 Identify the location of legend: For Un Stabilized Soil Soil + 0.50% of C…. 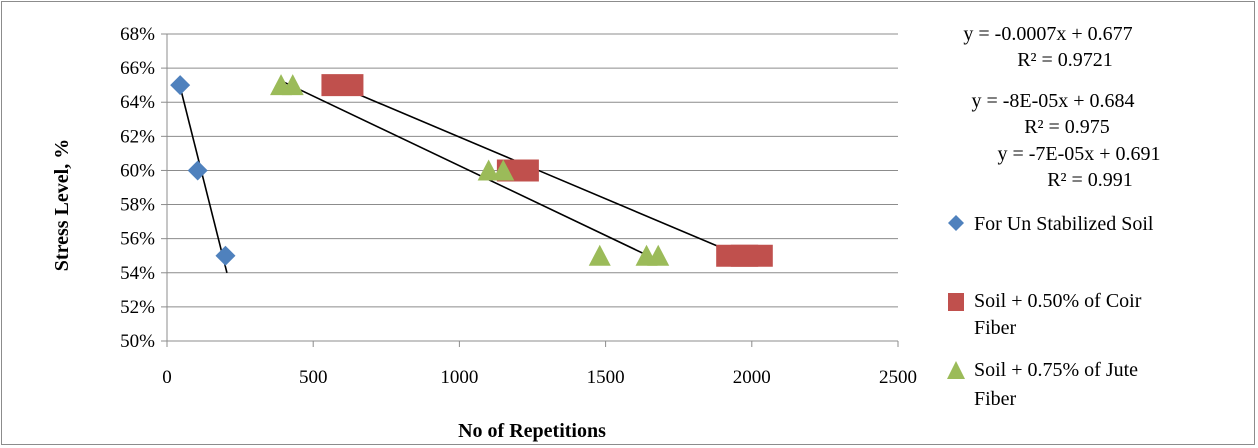
(1050, 311).